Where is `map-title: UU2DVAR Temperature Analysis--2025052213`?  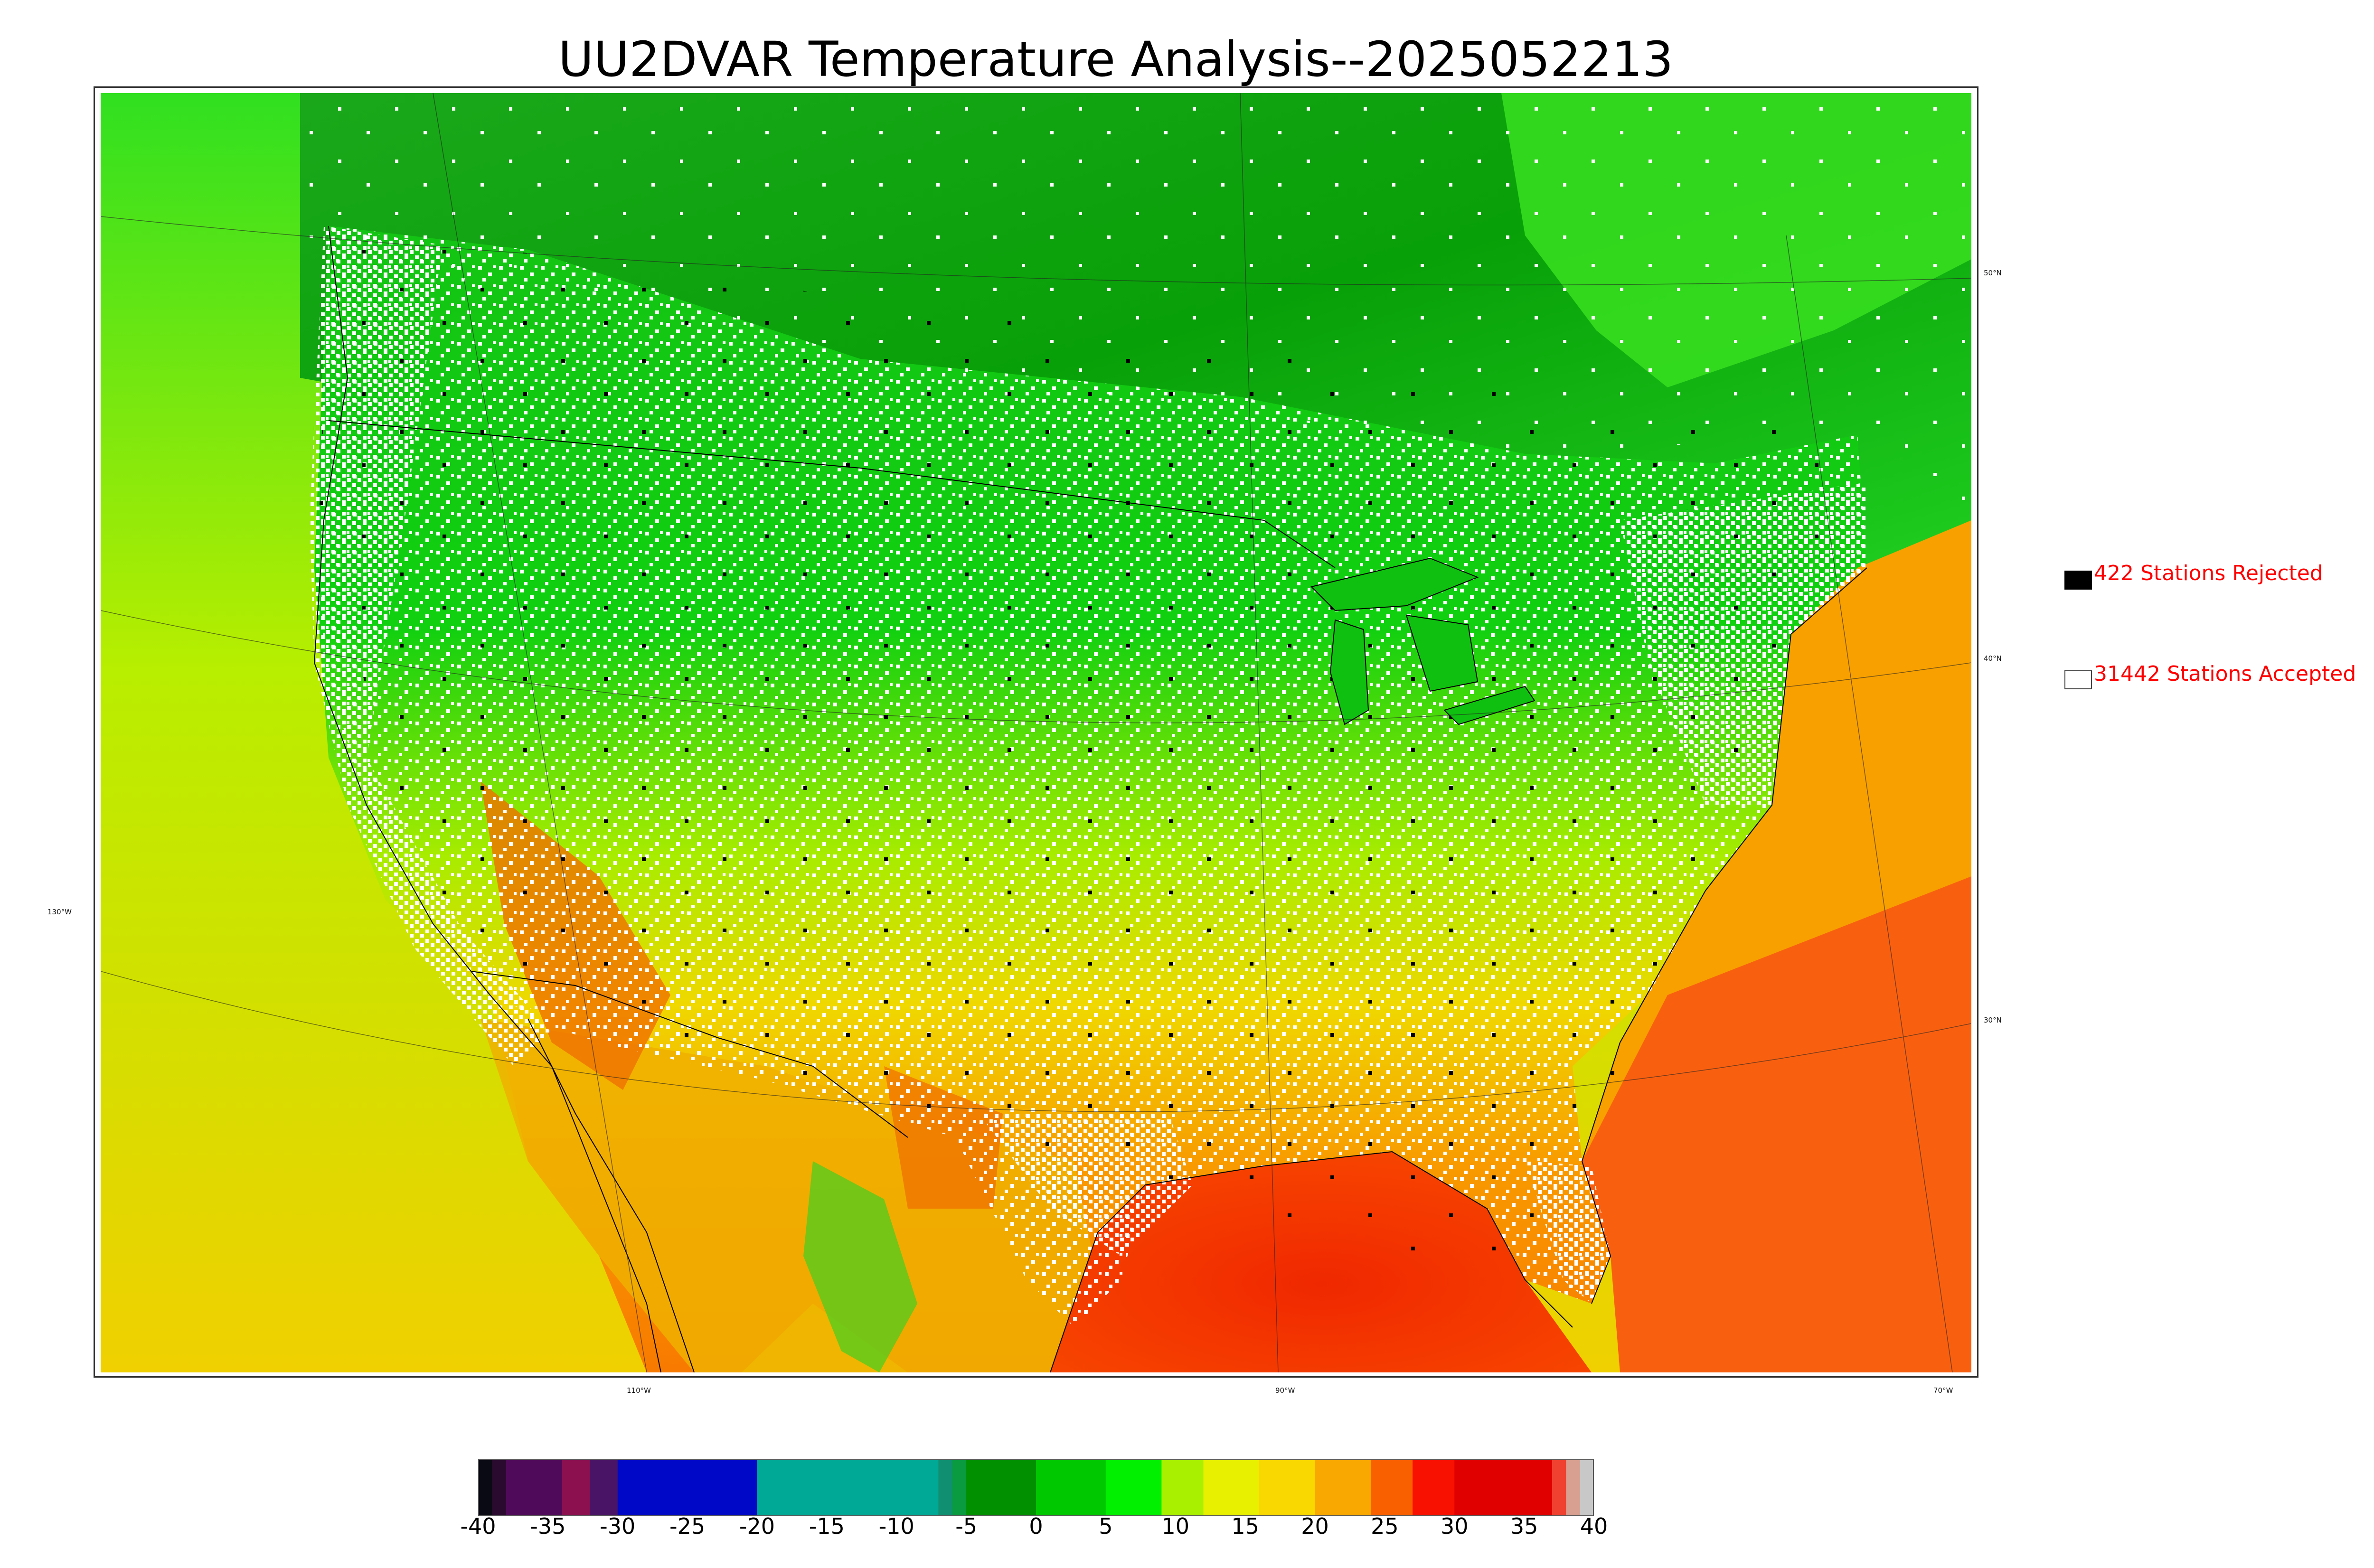
map-title: UU2DVAR Temperature Analysis--2025052213 is located at coordinates (1116, 60).